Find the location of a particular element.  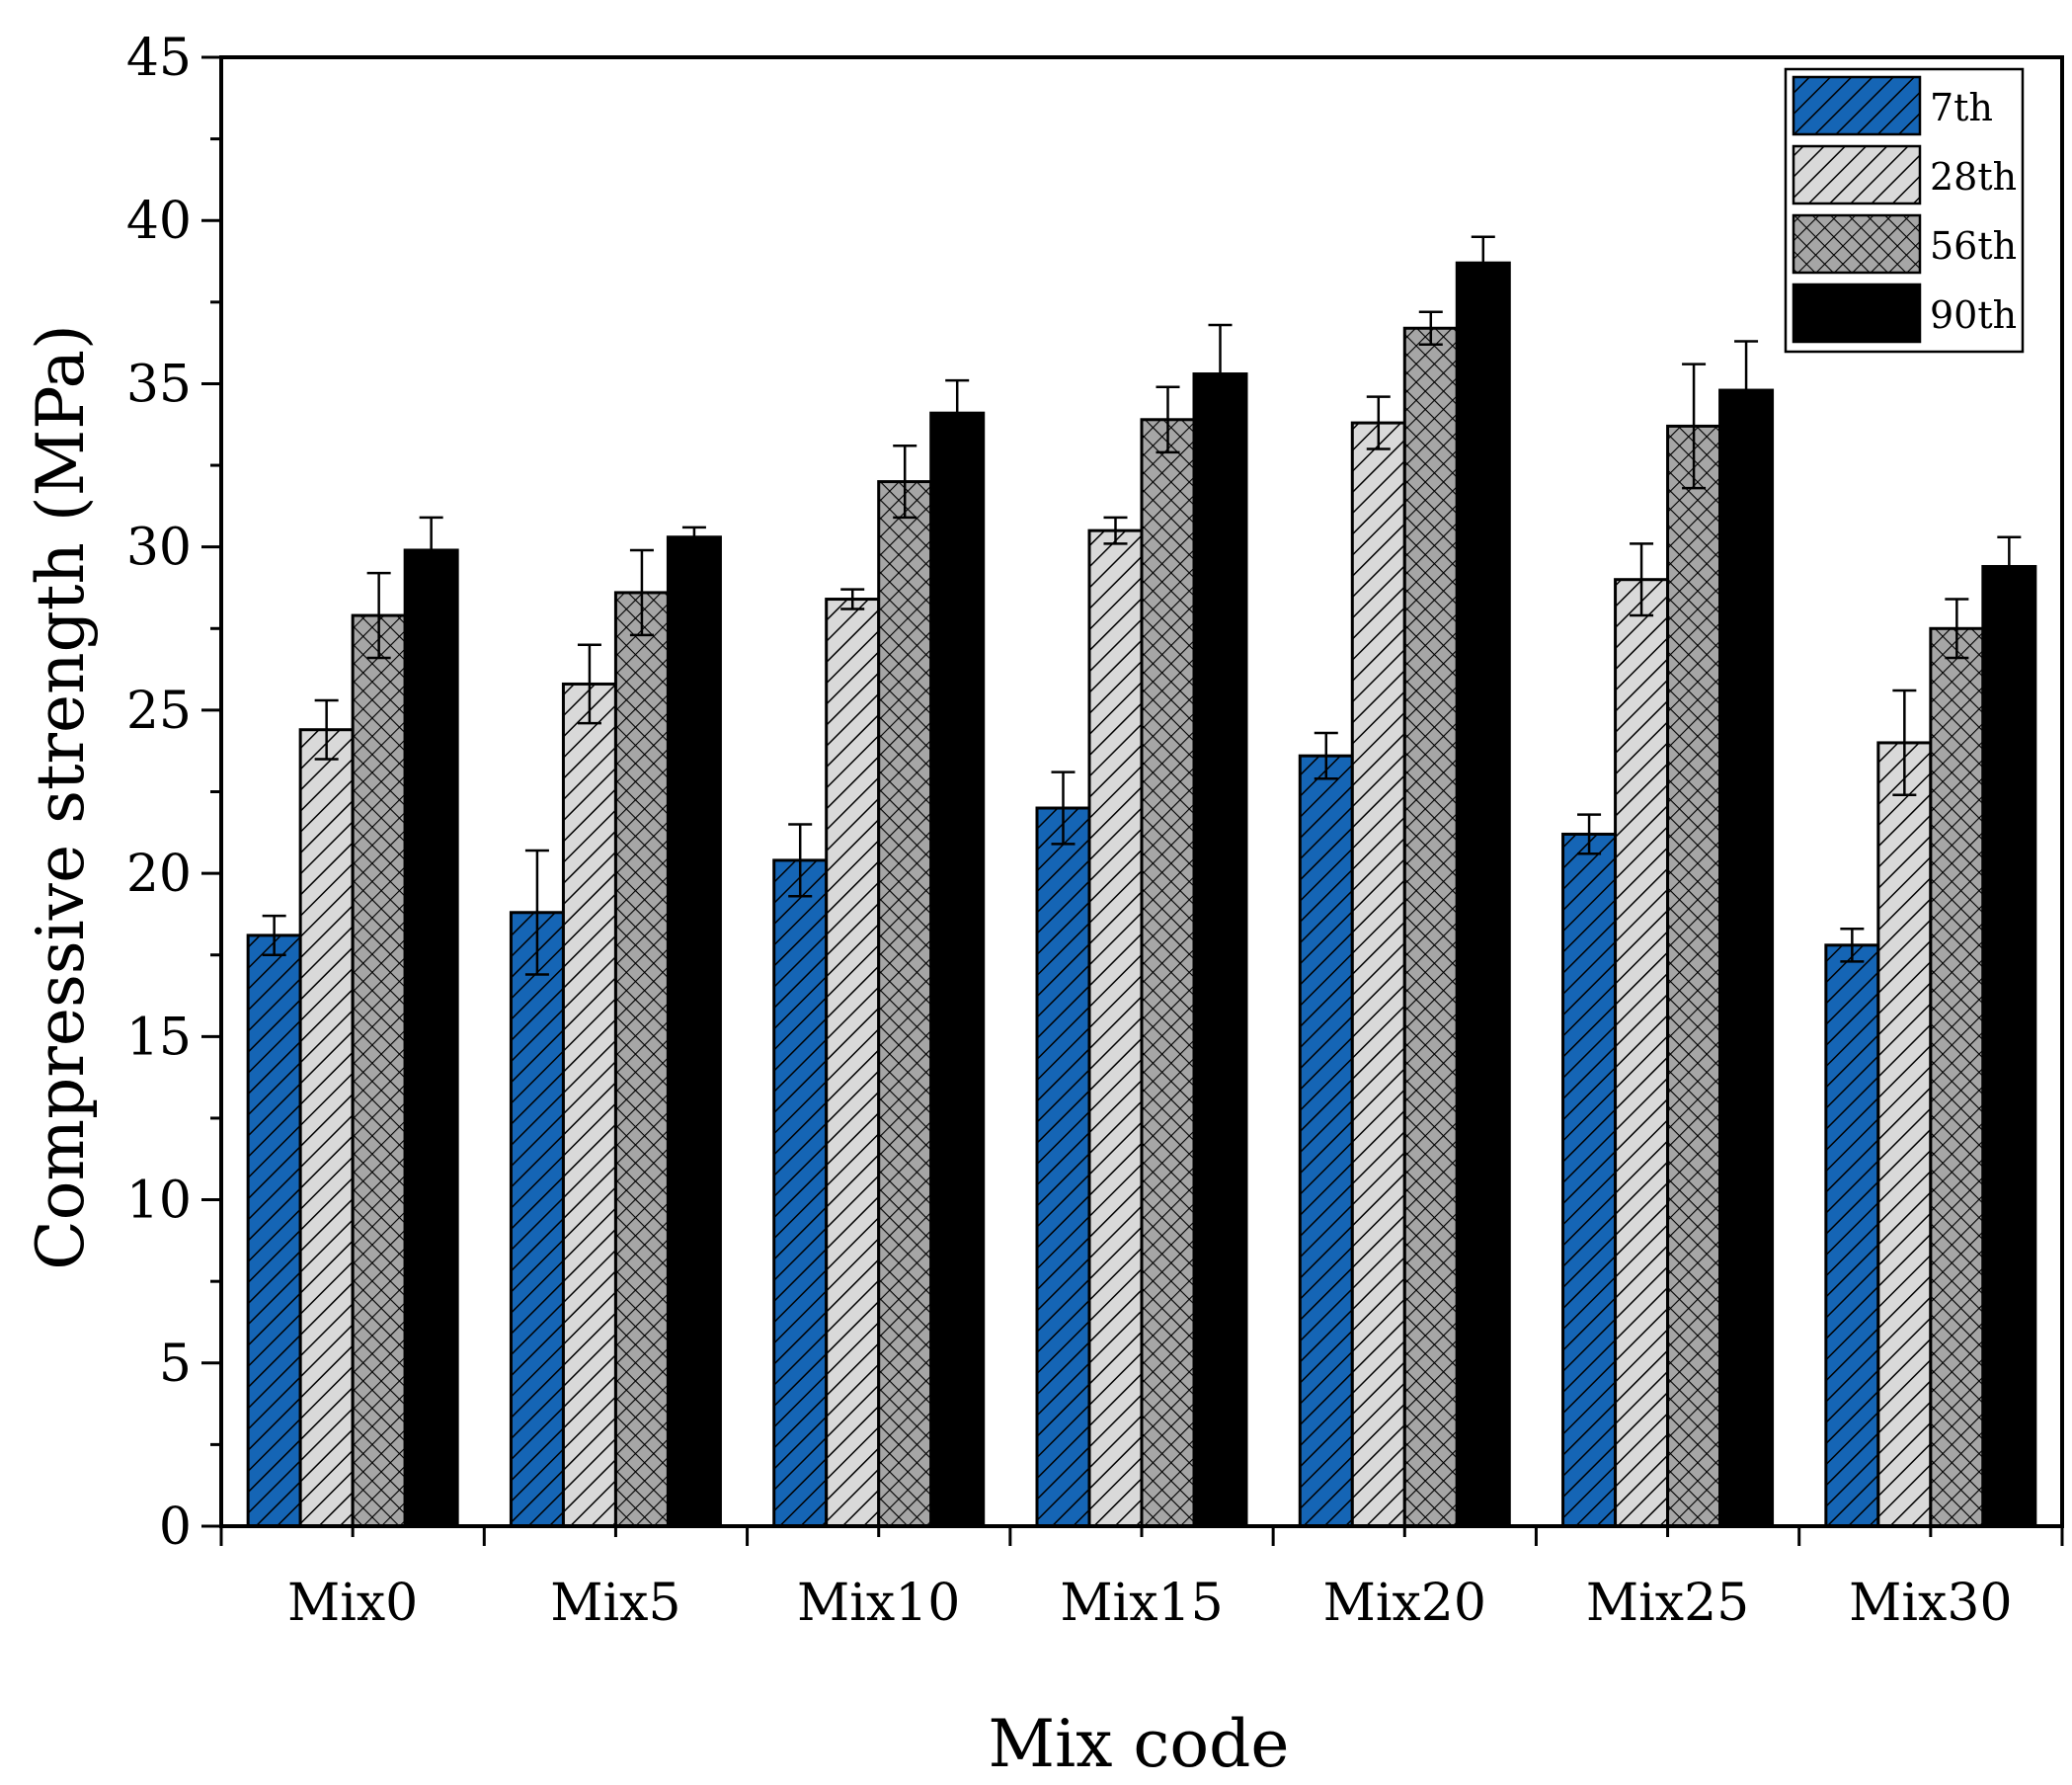

y-tick-label: 40 is located at coordinates (159, 221).